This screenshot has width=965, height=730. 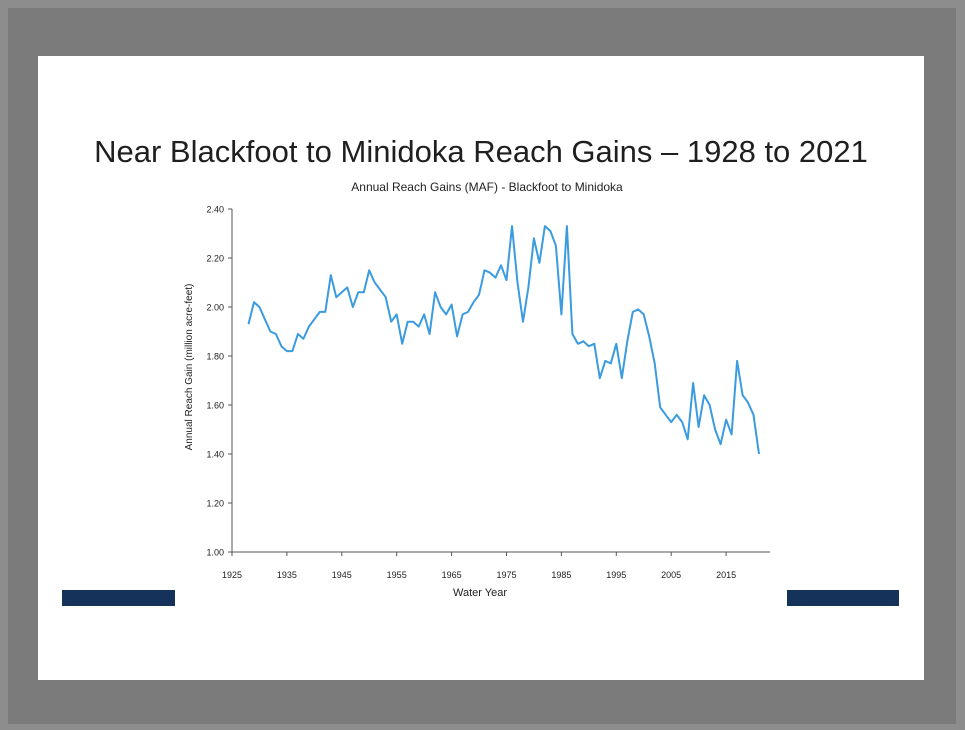 I want to click on x-tick-label: 1935, so click(x=287, y=575).